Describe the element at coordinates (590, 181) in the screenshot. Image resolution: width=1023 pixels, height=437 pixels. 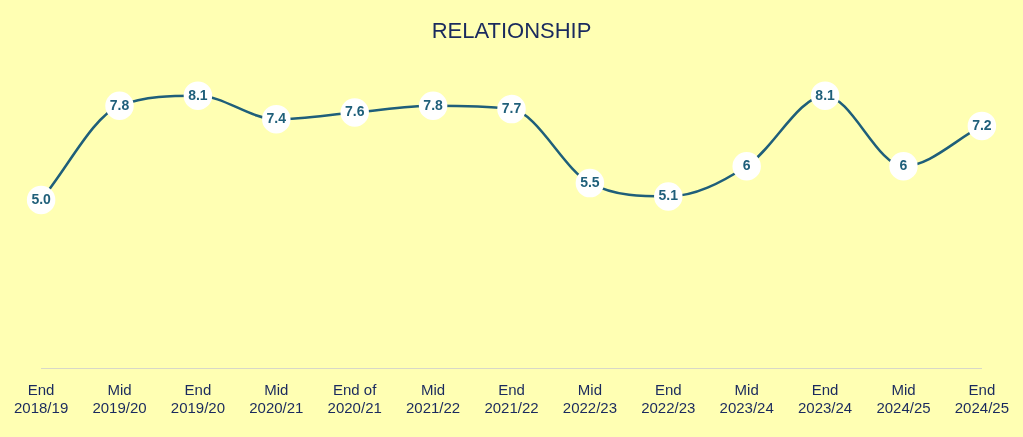
I see `data-label: 5.5` at that location.